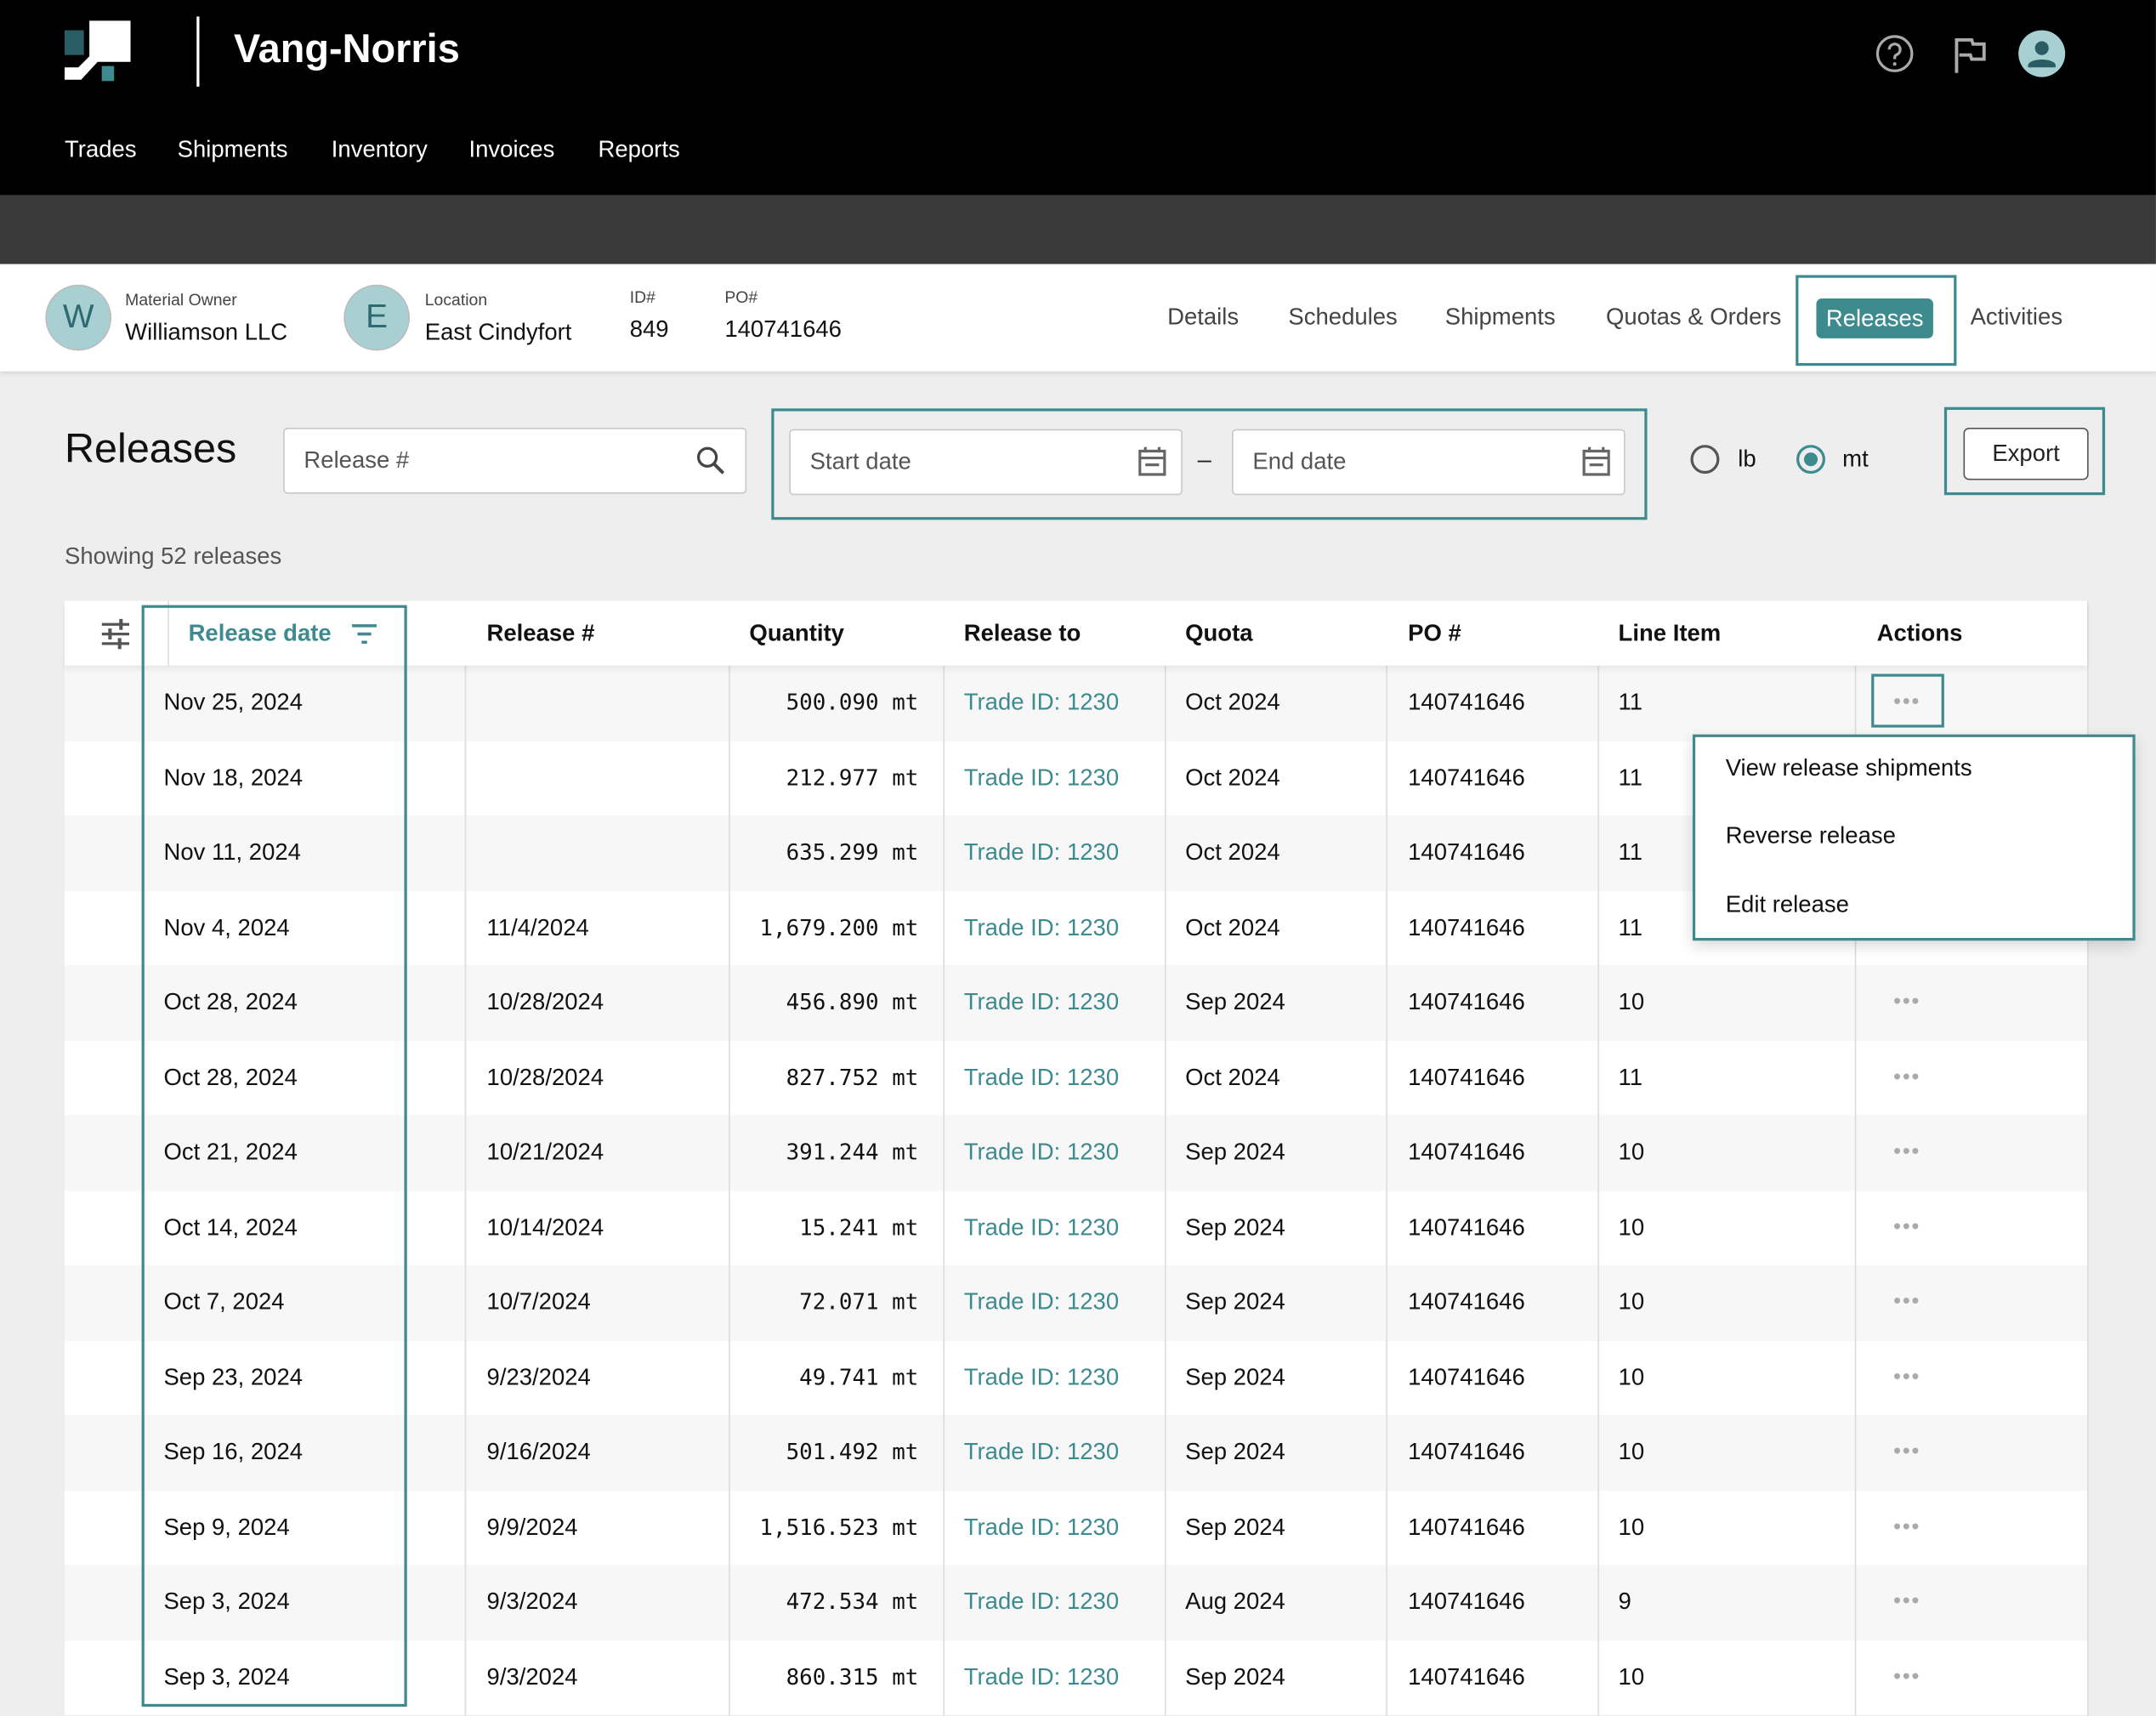 This screenshot has width=2156, height=1716. I want to click on header-release-to: Release to, so click(1022, 633).